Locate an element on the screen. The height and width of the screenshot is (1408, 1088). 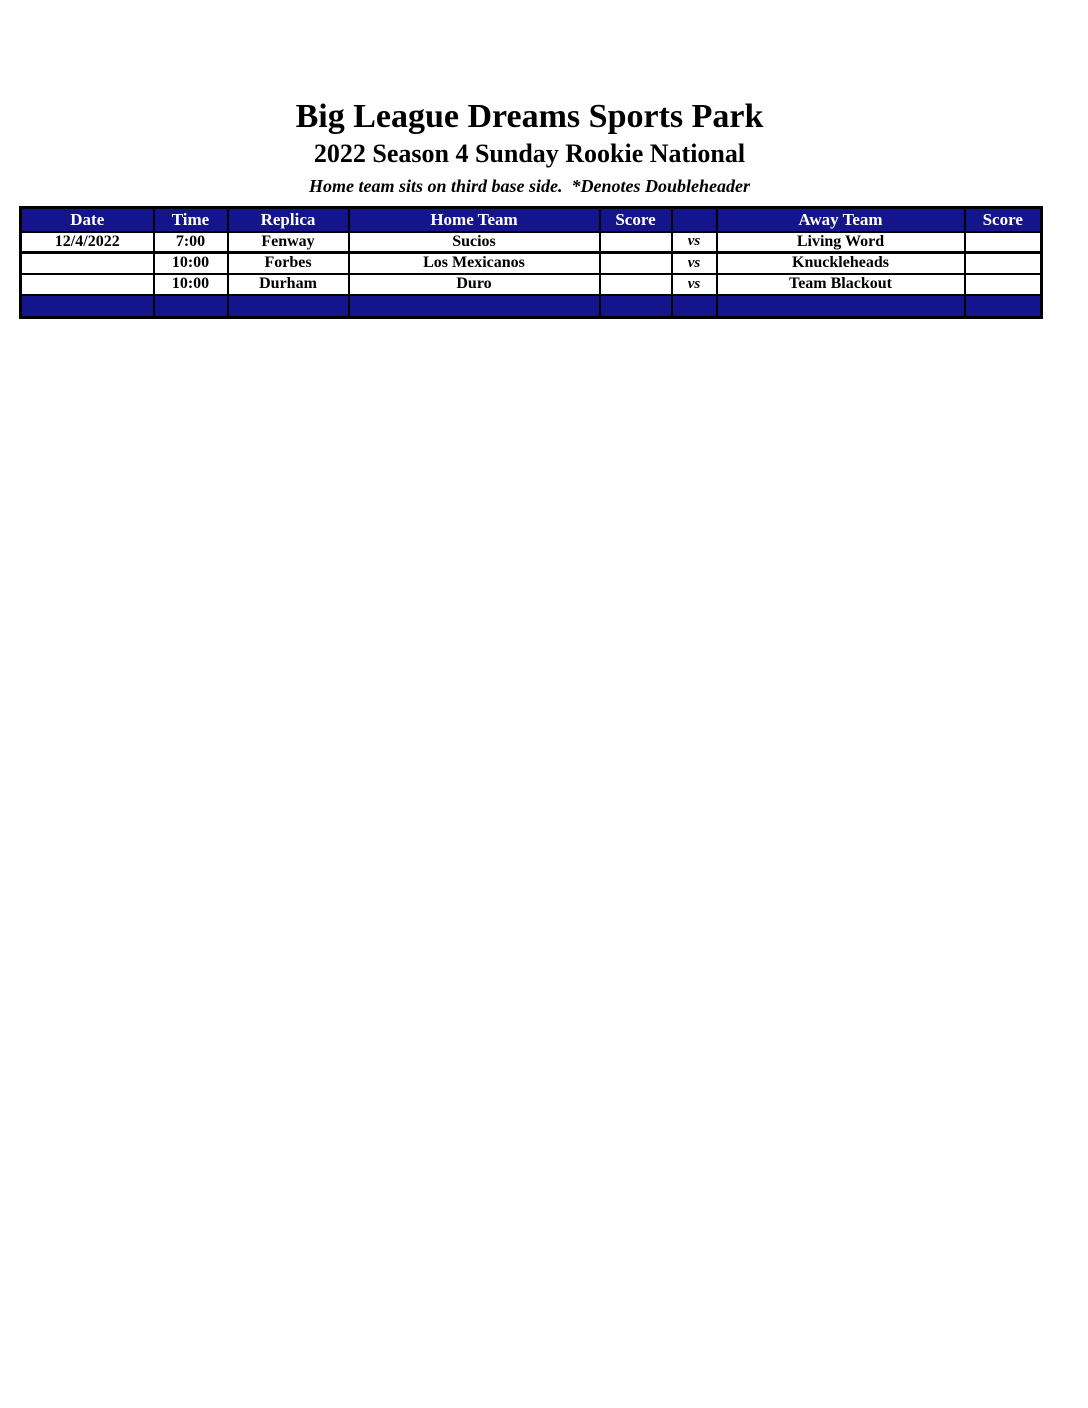
cell-replica: Fenway is located at coordinates (288, 242).